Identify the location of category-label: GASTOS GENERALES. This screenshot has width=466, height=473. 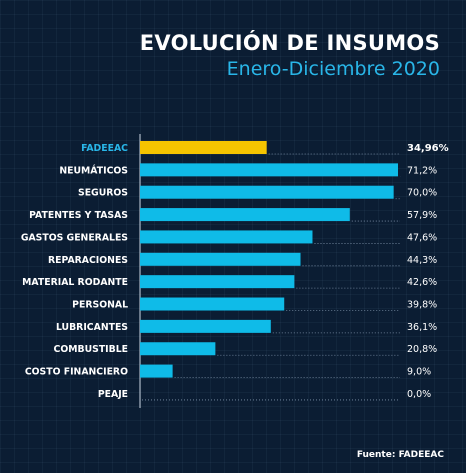
(74, 237).